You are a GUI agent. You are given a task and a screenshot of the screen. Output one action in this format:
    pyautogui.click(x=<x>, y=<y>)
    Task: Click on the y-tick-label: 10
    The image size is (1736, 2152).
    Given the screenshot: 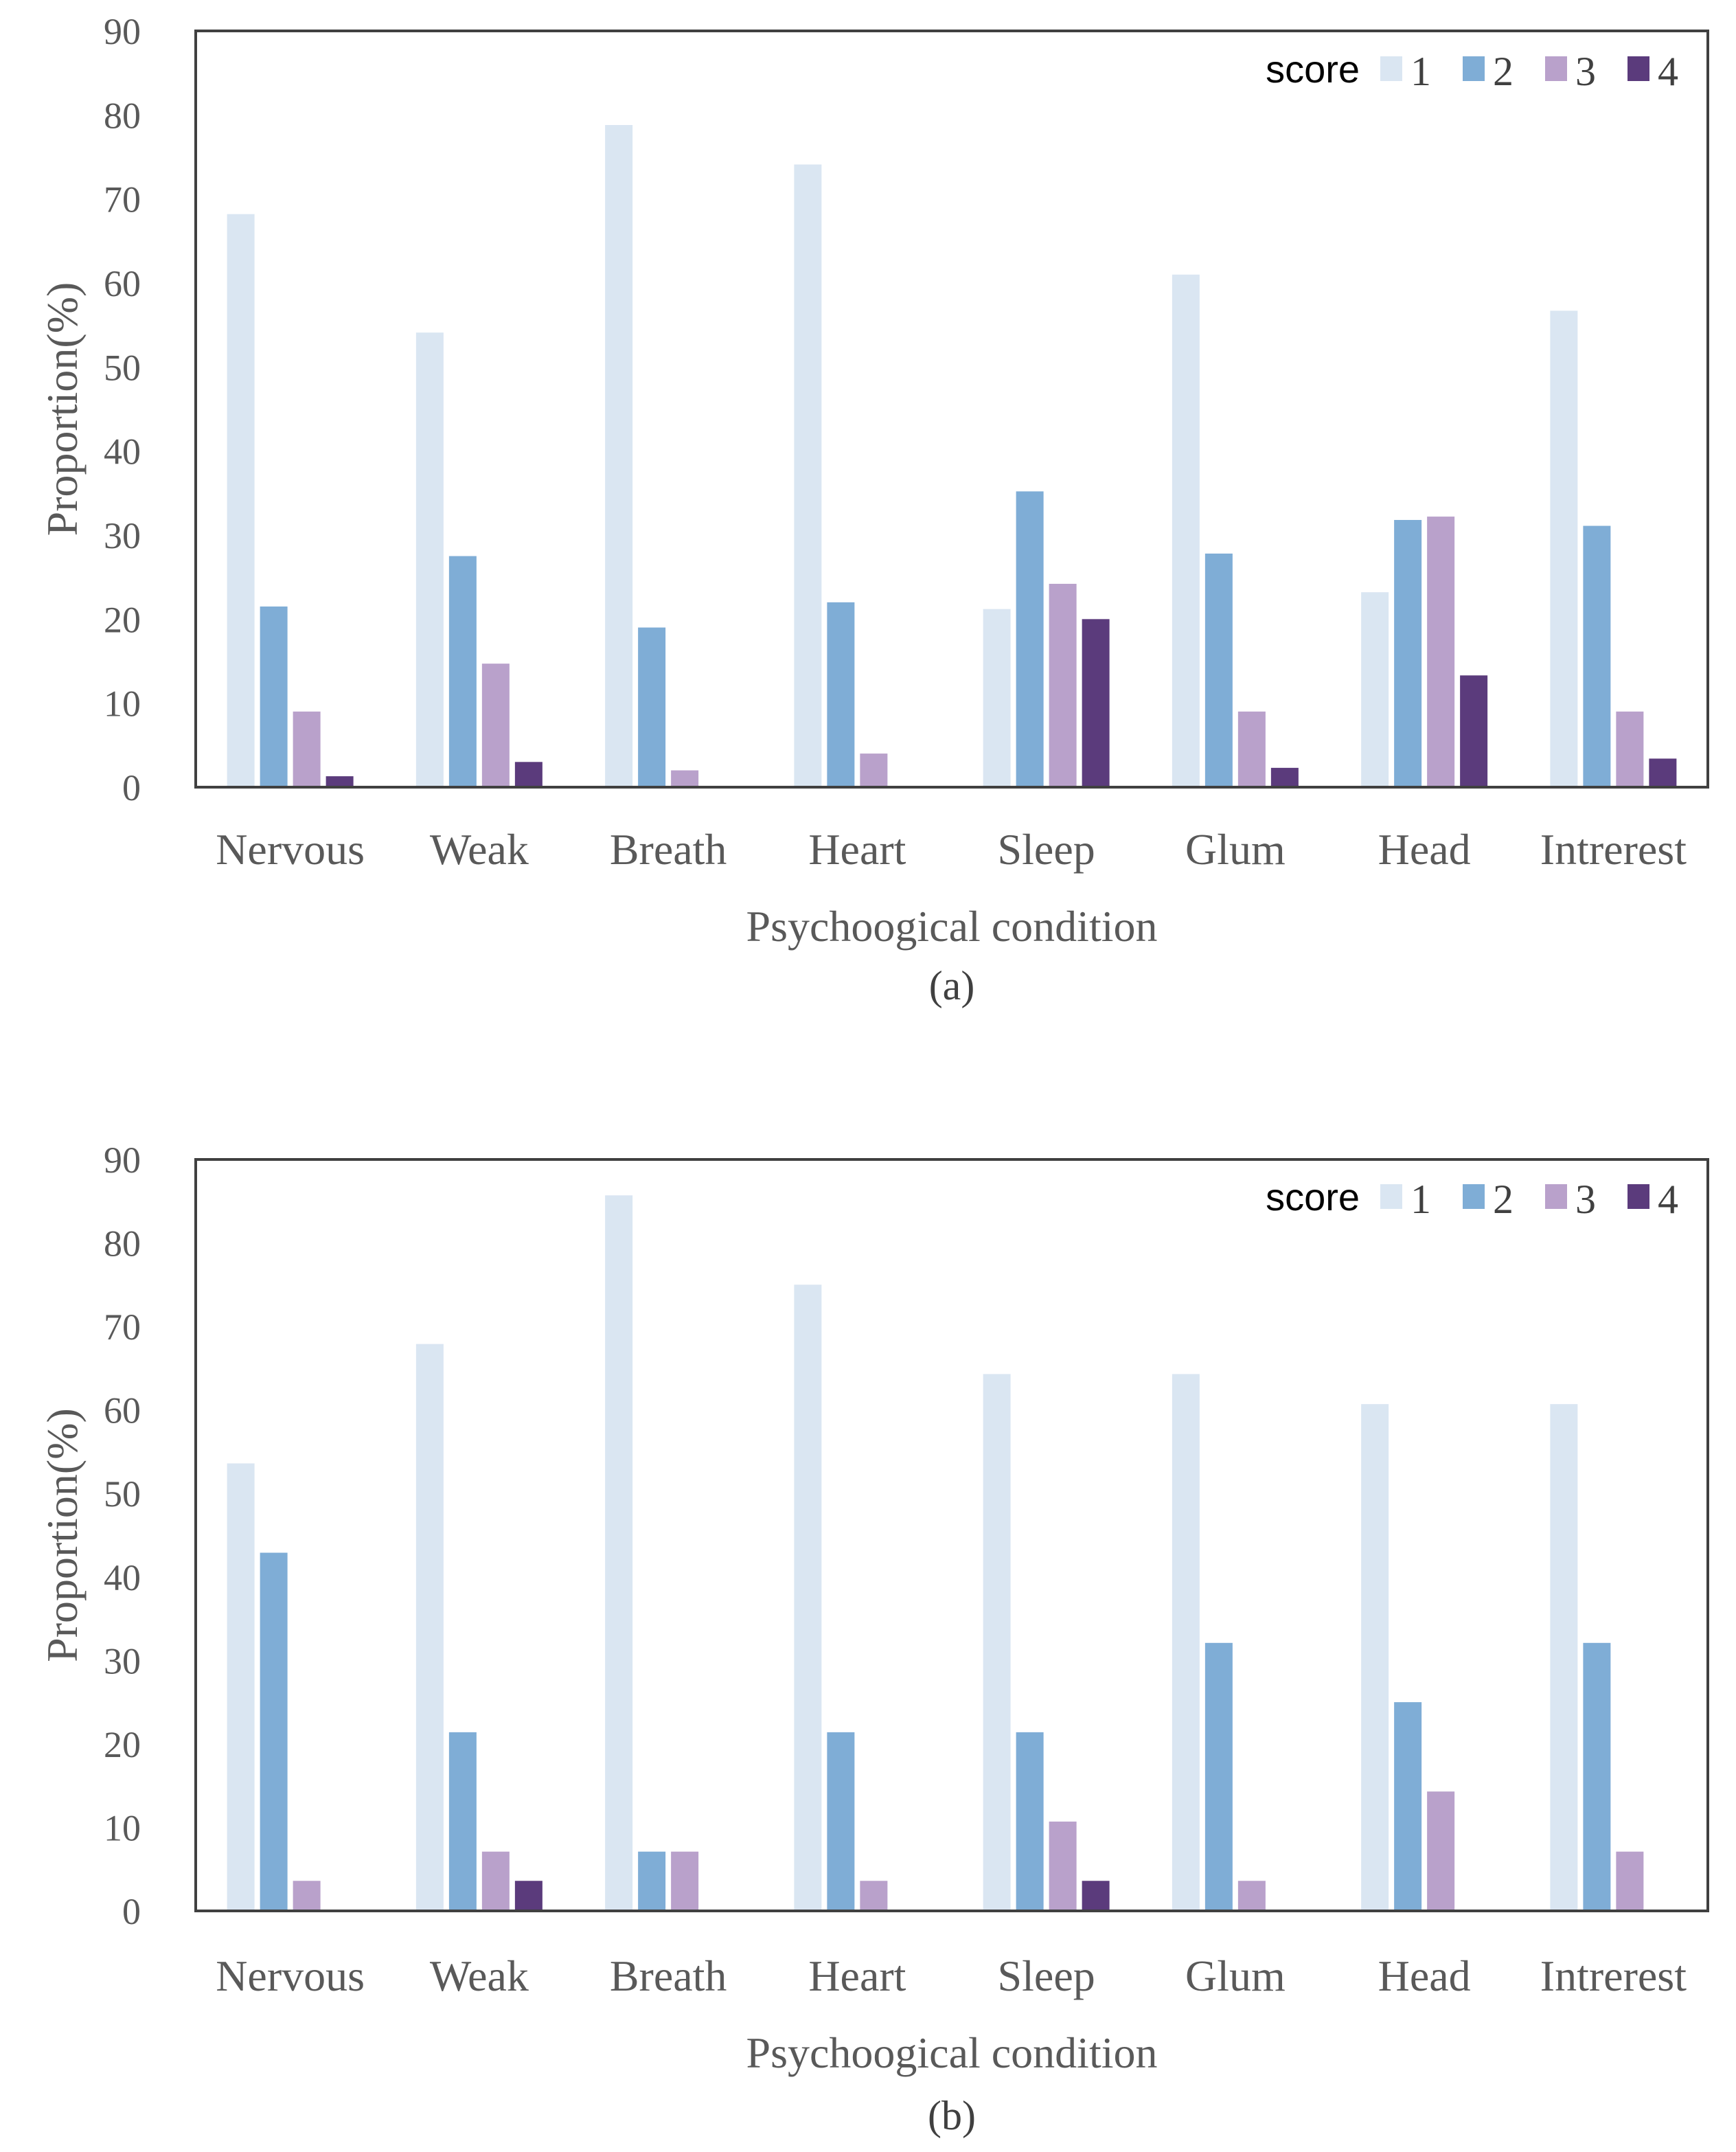 What is the action you would take?
    pyautogui.click(x=122, y=1827)
    